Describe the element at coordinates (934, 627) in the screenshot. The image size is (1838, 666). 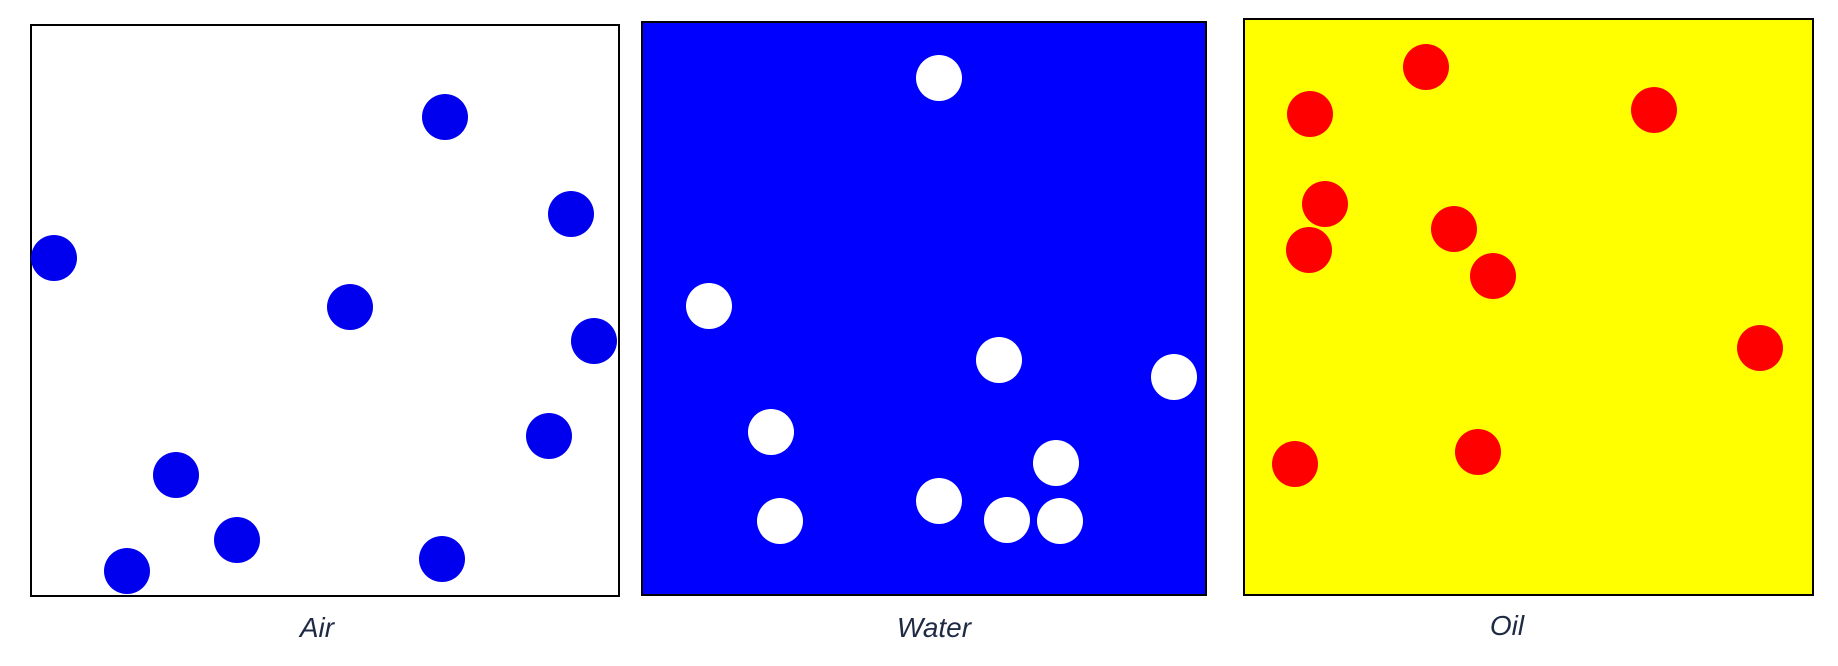
I see `water-label: Water` at that location.